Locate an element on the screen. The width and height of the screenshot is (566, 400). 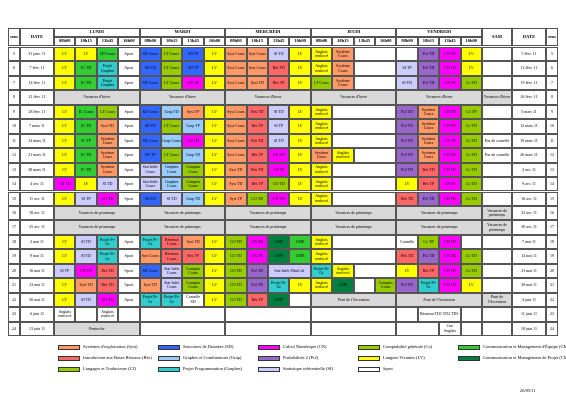
week-number: 8 is located at coordinates (14, 97).